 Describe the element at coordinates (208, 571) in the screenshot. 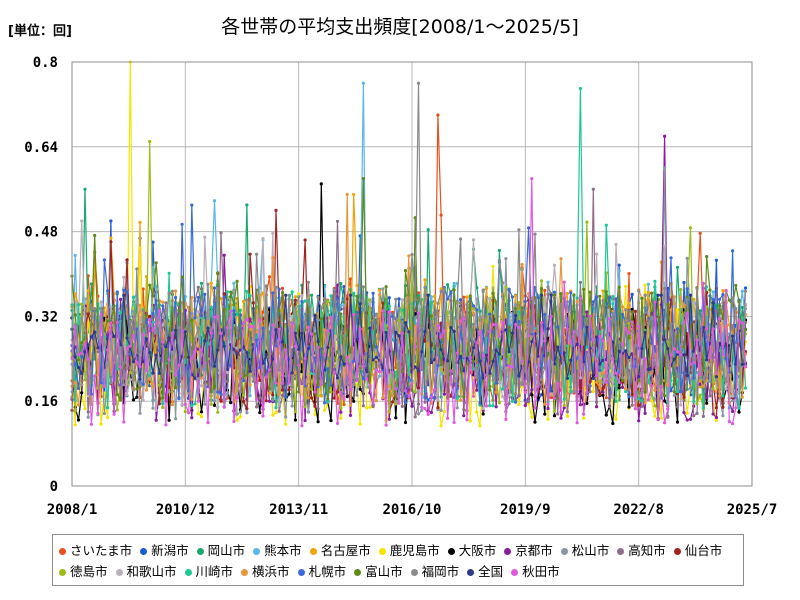

I see `legend-item: 川崎市` at that location.